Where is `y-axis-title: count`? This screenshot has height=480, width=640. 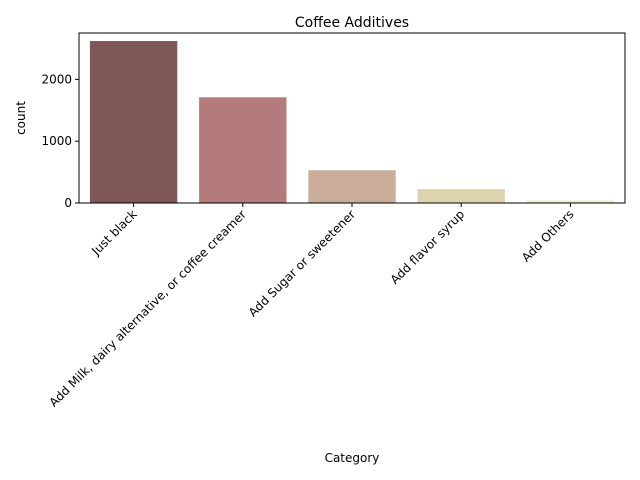 y-axis-title: count is located at coordinates (21, 118).